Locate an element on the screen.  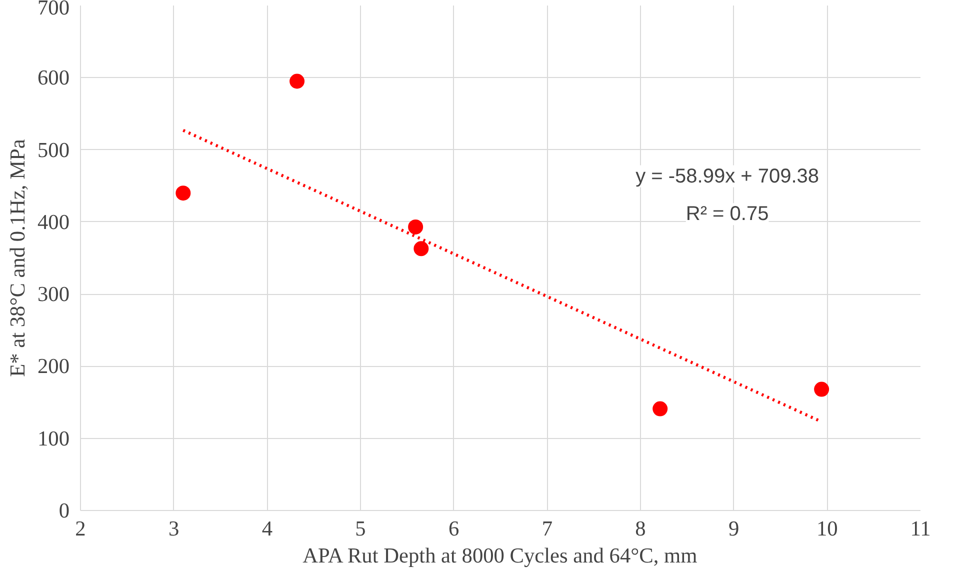
x-tick-label: 9 is located at coordinates (734, 528).